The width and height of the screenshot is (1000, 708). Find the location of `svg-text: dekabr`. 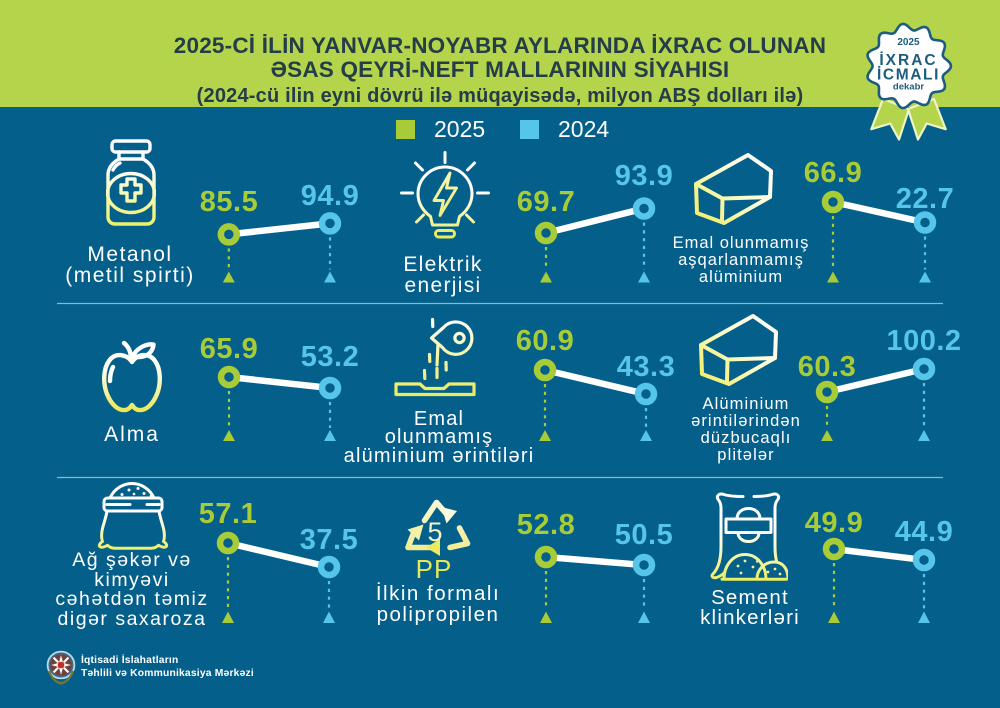

svg-text: dekabr is located at coordinates (908, 86).